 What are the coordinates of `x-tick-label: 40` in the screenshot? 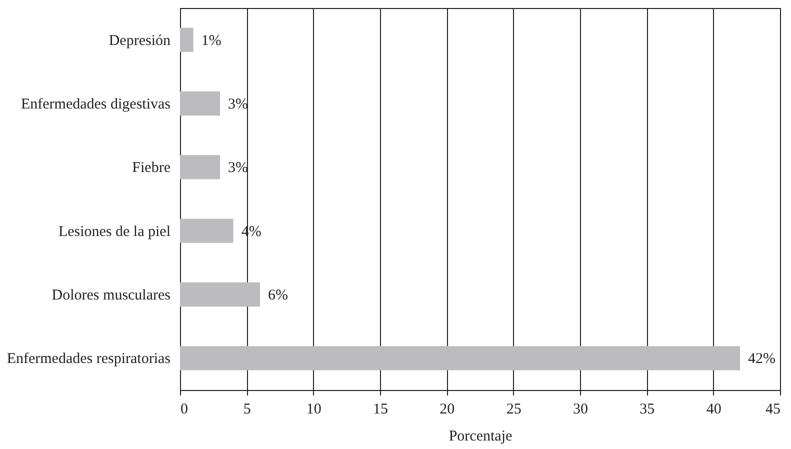 It's located at (714, 410).